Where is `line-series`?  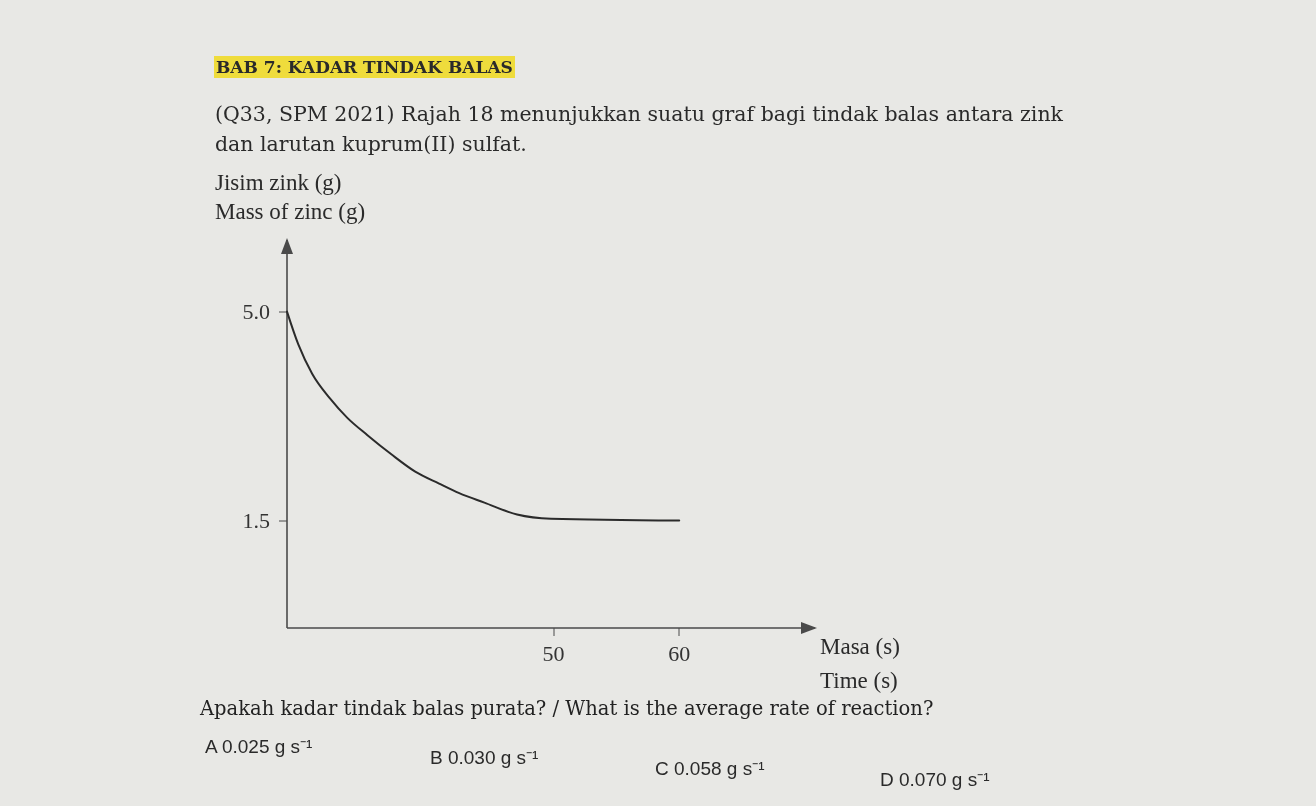
line-series is located at coordinates (483, 416).